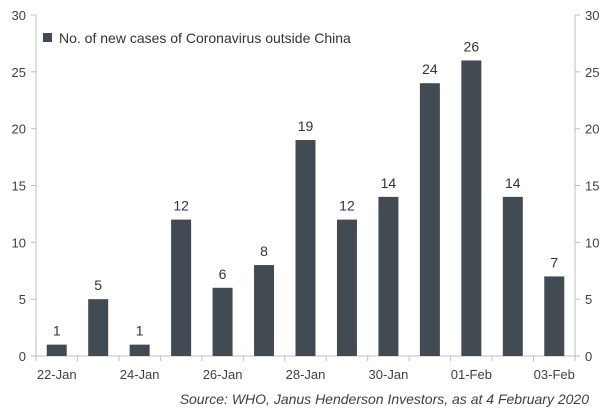  What do you see at coordinates (140, 374) in the screenshot?
I see `x-tick-label: 24-Jan` at bounding box center [140, 374].